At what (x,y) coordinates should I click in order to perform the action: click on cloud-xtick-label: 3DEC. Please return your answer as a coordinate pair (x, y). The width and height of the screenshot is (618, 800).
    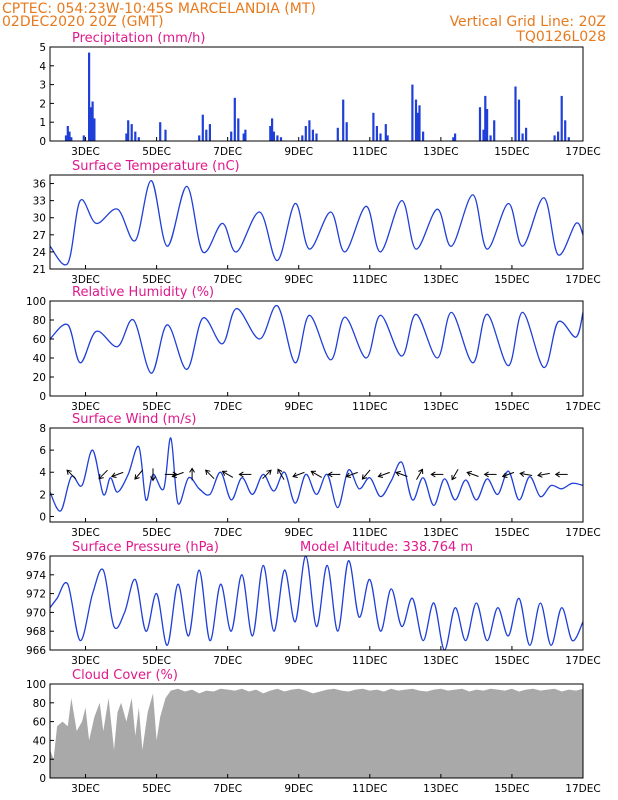
    Looking at the image, I should click on (85, 789).